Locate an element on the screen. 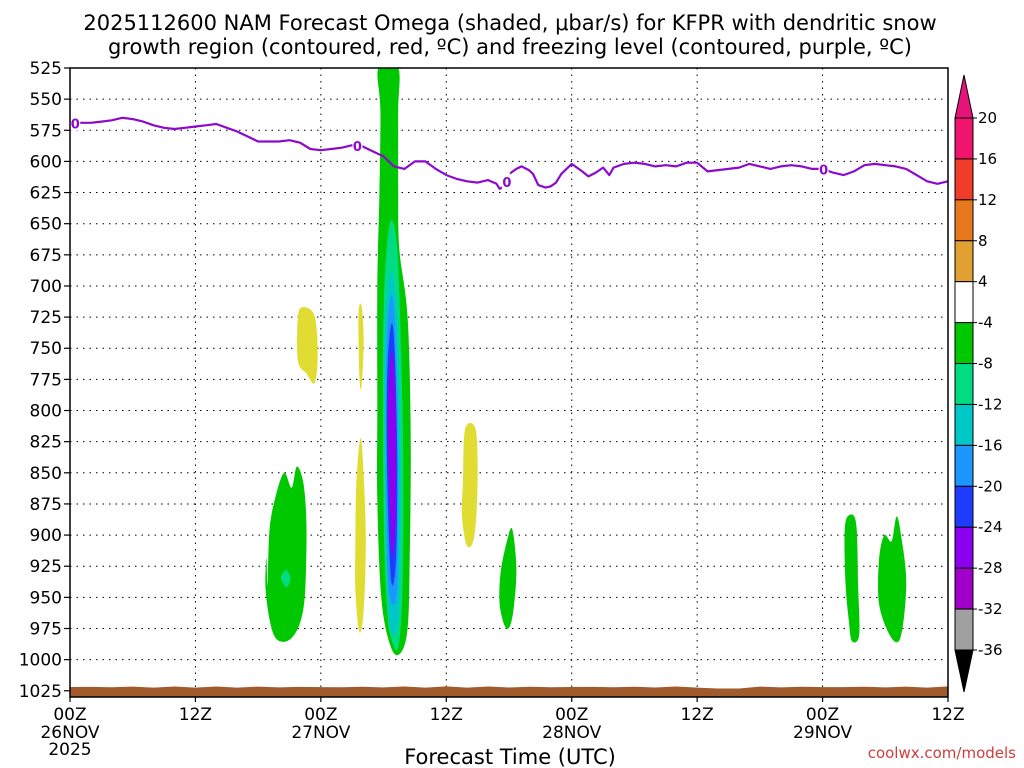 The width and height of the screenshot is (1024, 768). y-tick-label-900: 900 is located at coordinates (46, 536).